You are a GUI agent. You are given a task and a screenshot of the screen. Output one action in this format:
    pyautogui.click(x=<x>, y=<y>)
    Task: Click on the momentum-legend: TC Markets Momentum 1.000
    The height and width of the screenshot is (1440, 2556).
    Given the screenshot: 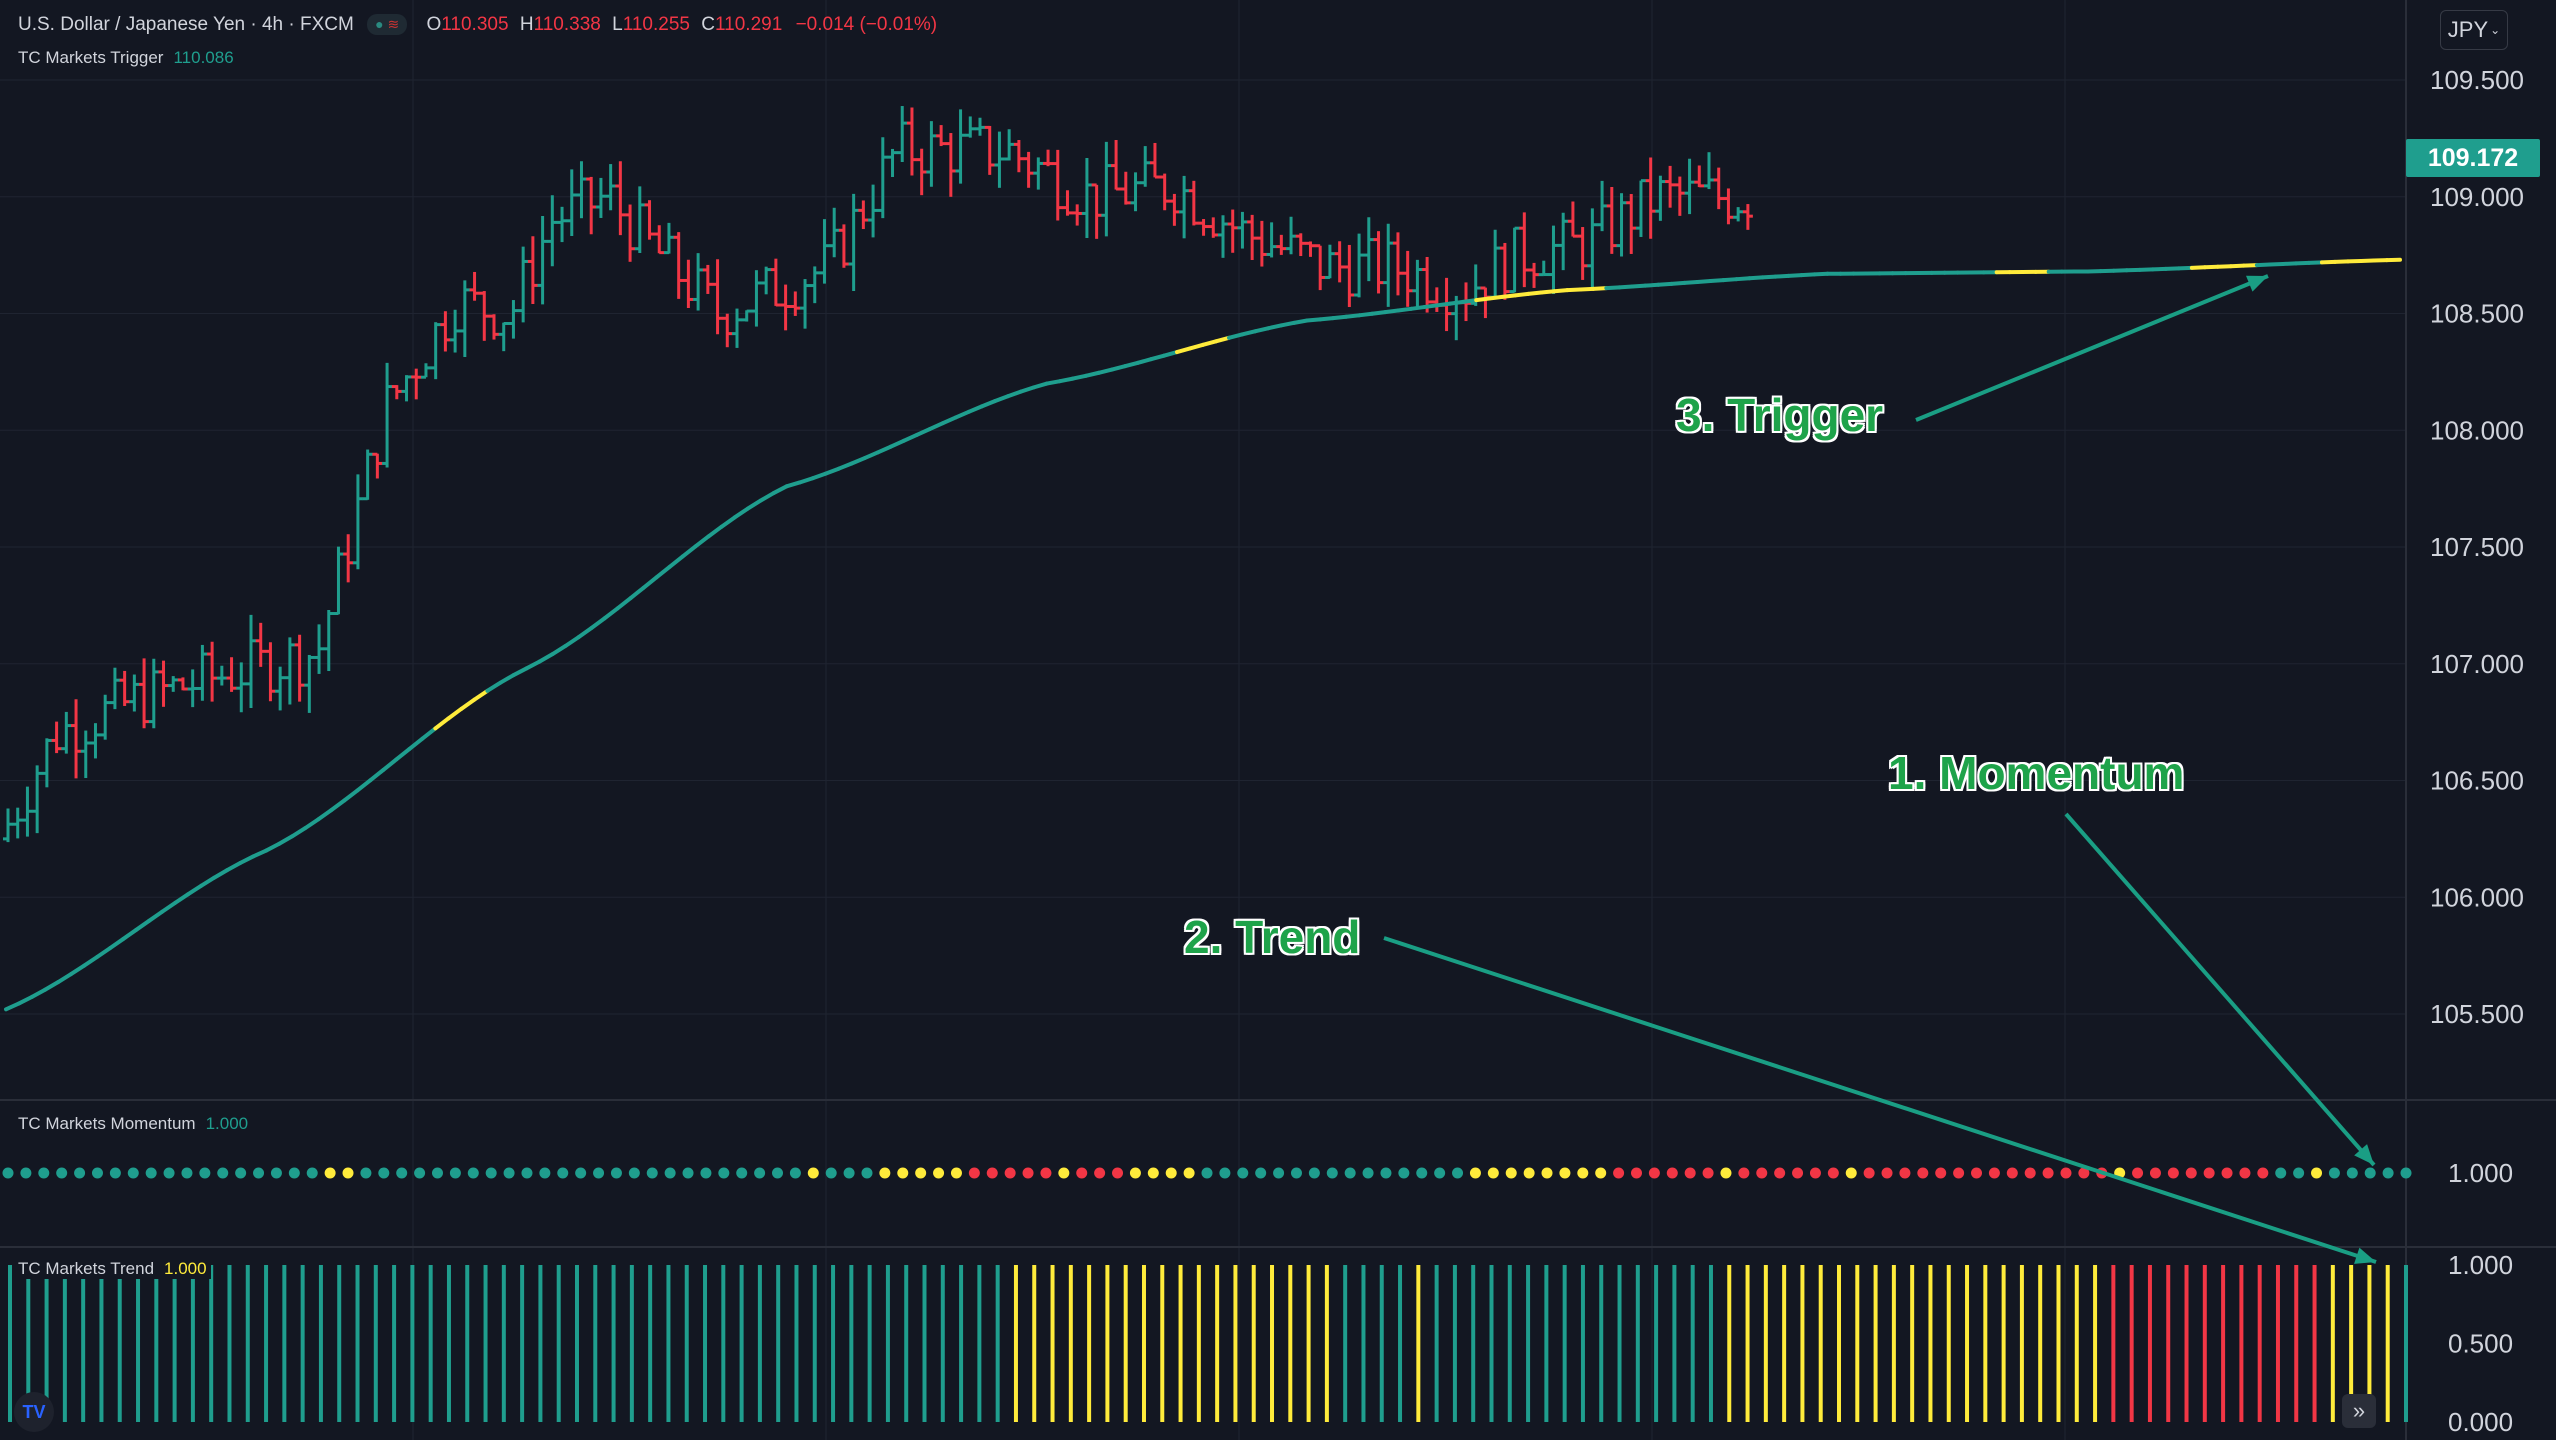 What is the action you would take?
    pyautogui.click(x=133, y=1124)
    